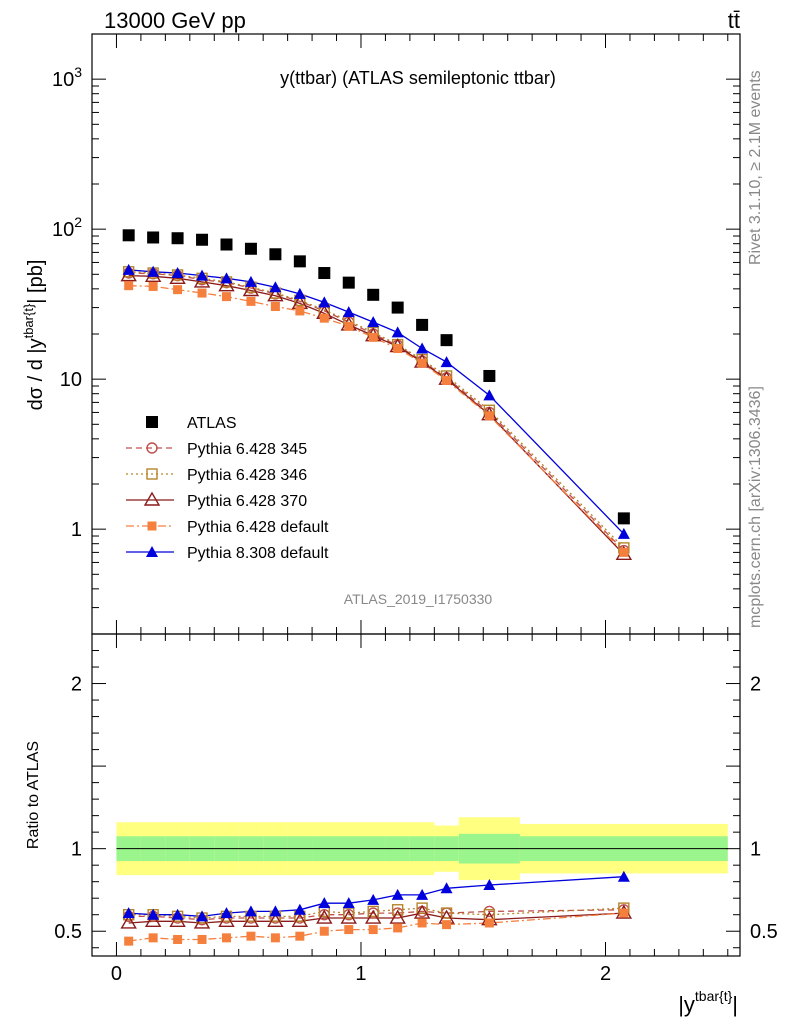 The height and width of the screenshot is (1024, 786). I want to click on ratio-line-pythia-8-308-default, so click(376, 897).